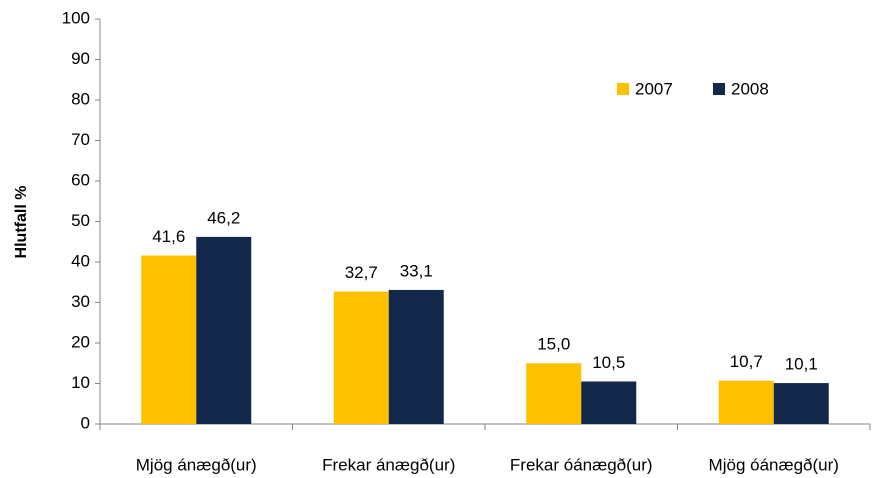 Image resolution: width=879 pixels, height=478 pixels. Describe the element at coordinates (553, 344) in the screenshot. I see `value-label: 15,0` at that location.